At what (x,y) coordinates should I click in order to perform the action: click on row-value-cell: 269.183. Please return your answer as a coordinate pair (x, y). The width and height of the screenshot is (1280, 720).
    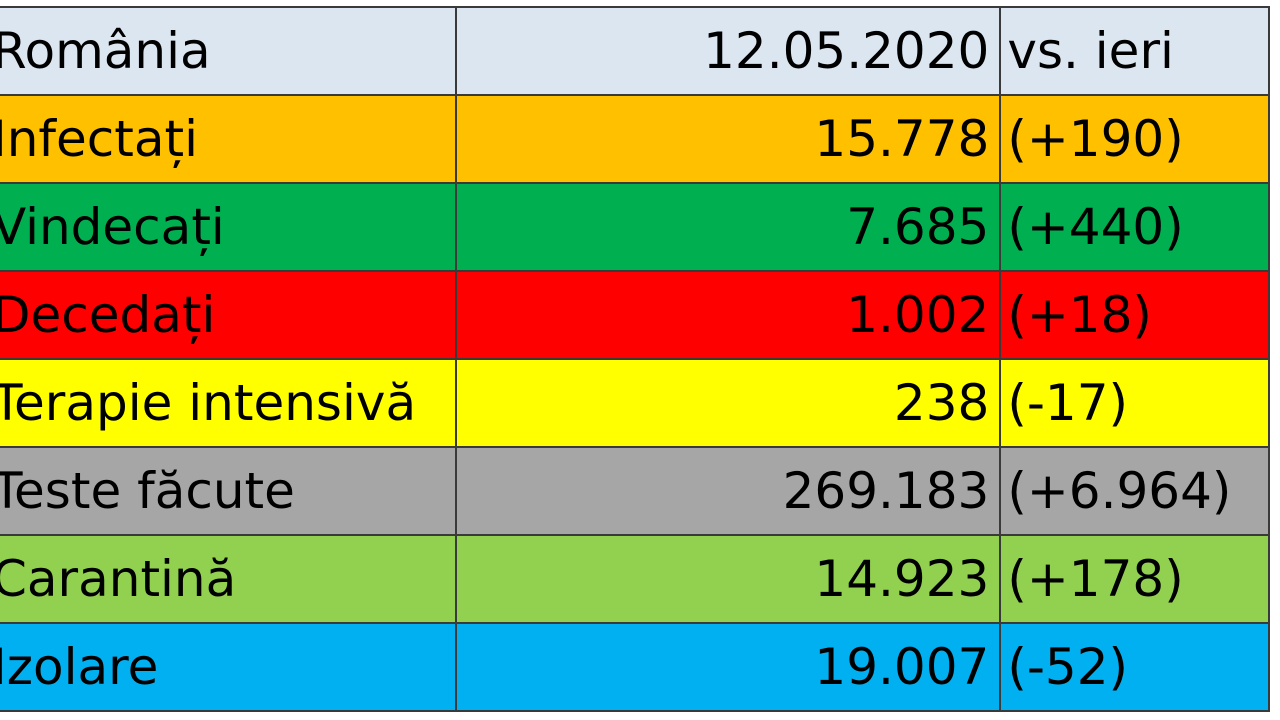
    Looking at the image, I should click on (728, 491).